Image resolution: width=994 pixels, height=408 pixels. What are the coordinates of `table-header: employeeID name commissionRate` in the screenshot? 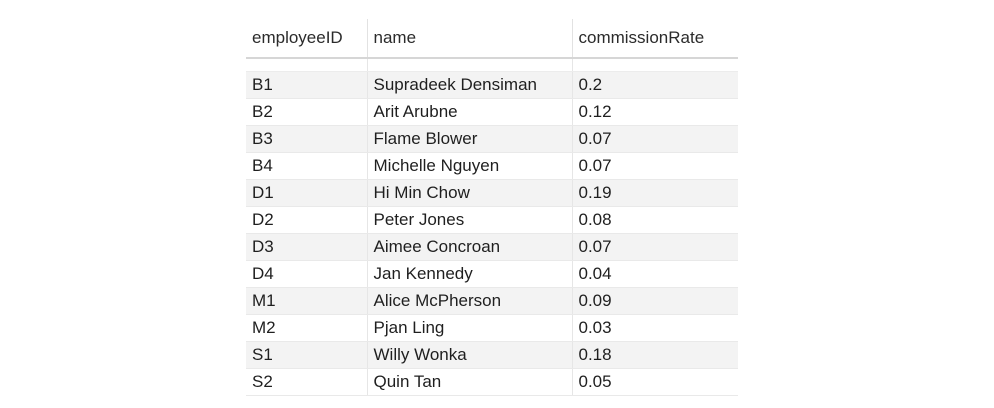 It's located at (492, 39).